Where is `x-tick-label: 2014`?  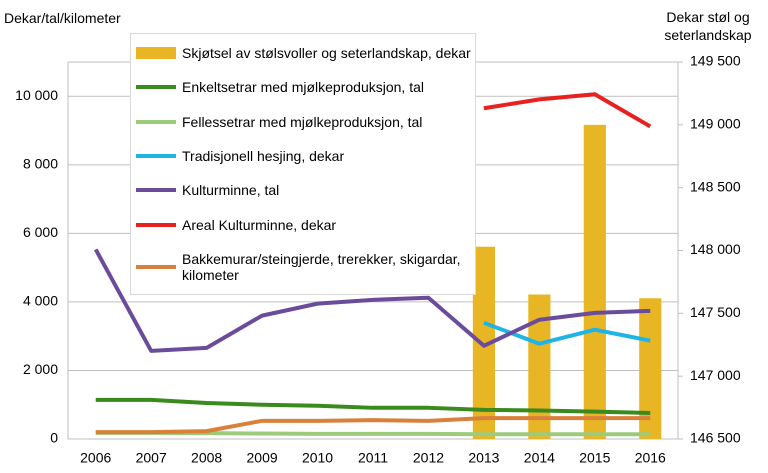
x-tick-label: 2014 is located at coordinates (539, 458).